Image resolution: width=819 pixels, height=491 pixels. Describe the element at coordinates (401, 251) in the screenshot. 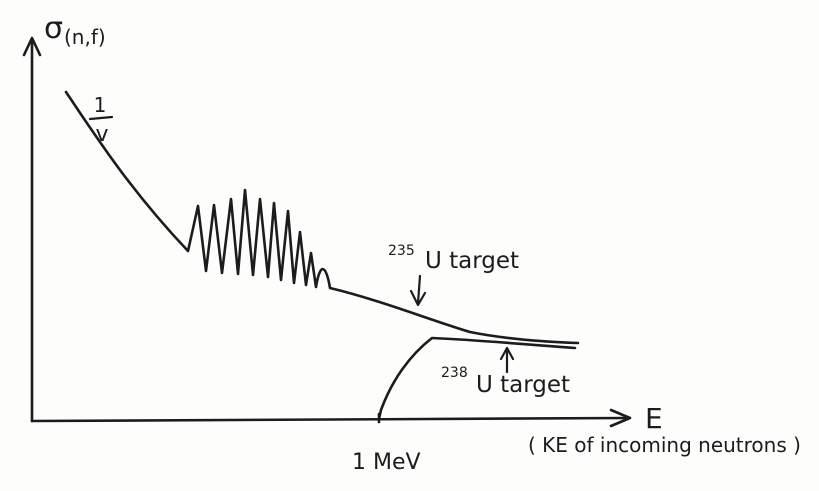

I see `u235-mass-number: 235` at that location.